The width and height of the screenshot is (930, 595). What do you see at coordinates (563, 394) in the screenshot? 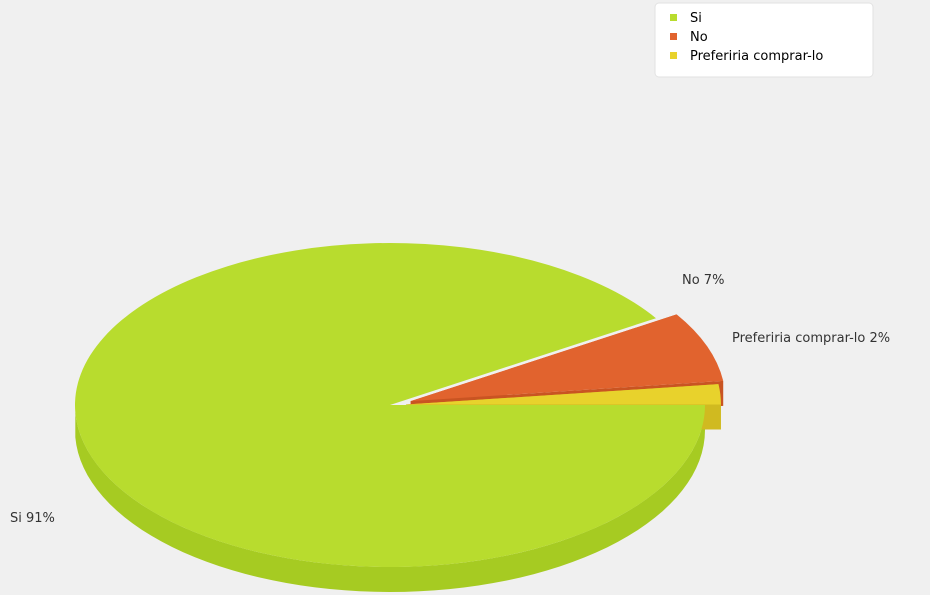
I see `slice-preferiria-comprar-lo` at bounding box center [563, 394].